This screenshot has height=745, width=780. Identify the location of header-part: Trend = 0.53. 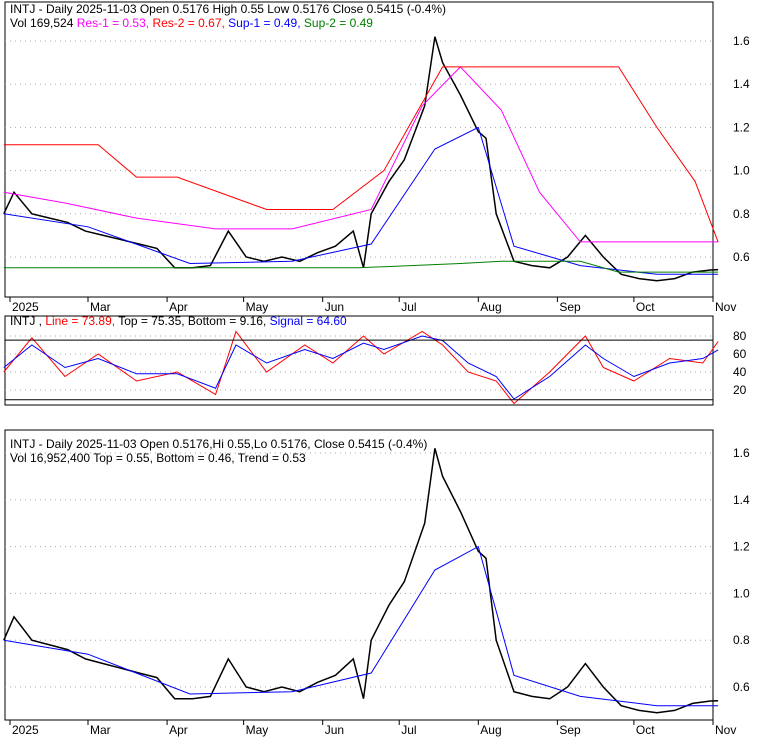
(272, 458).